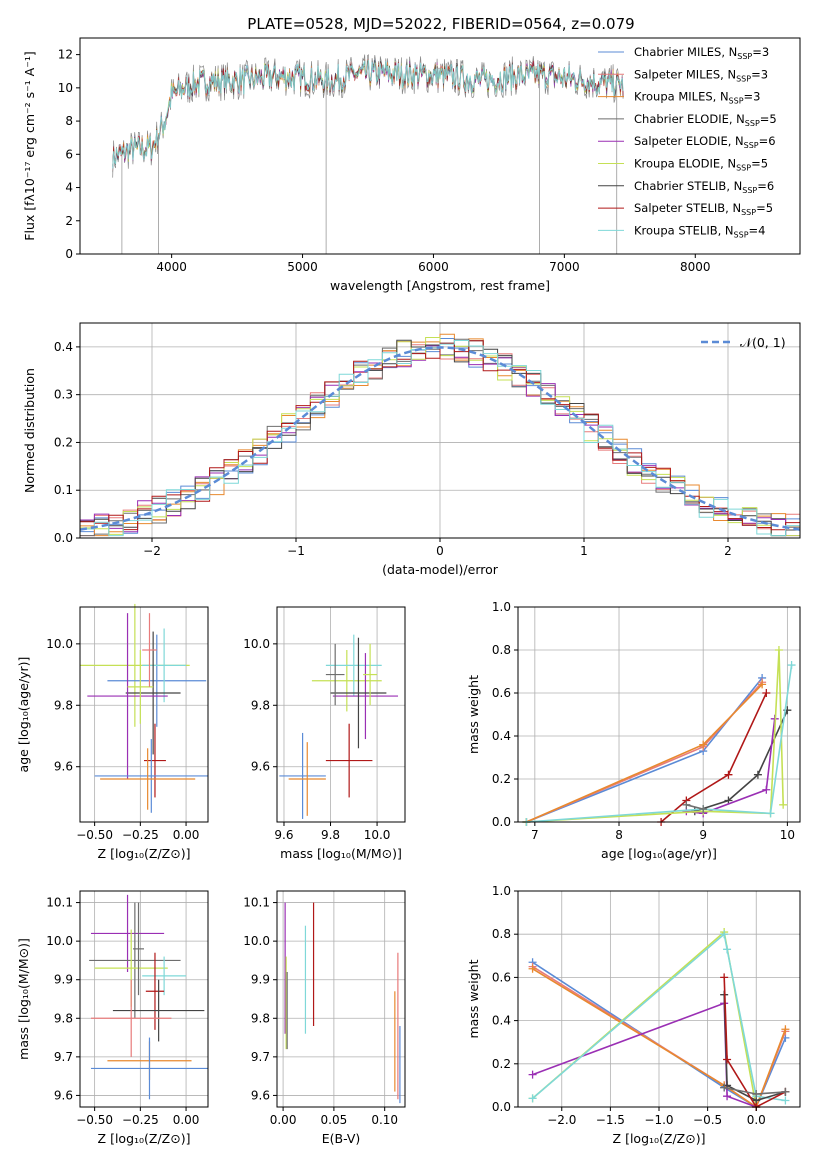  What do you see at coordinates (171, 267) in the screenshot?
I see `x-tick-label: 4000` at bounding box center [171, 267].